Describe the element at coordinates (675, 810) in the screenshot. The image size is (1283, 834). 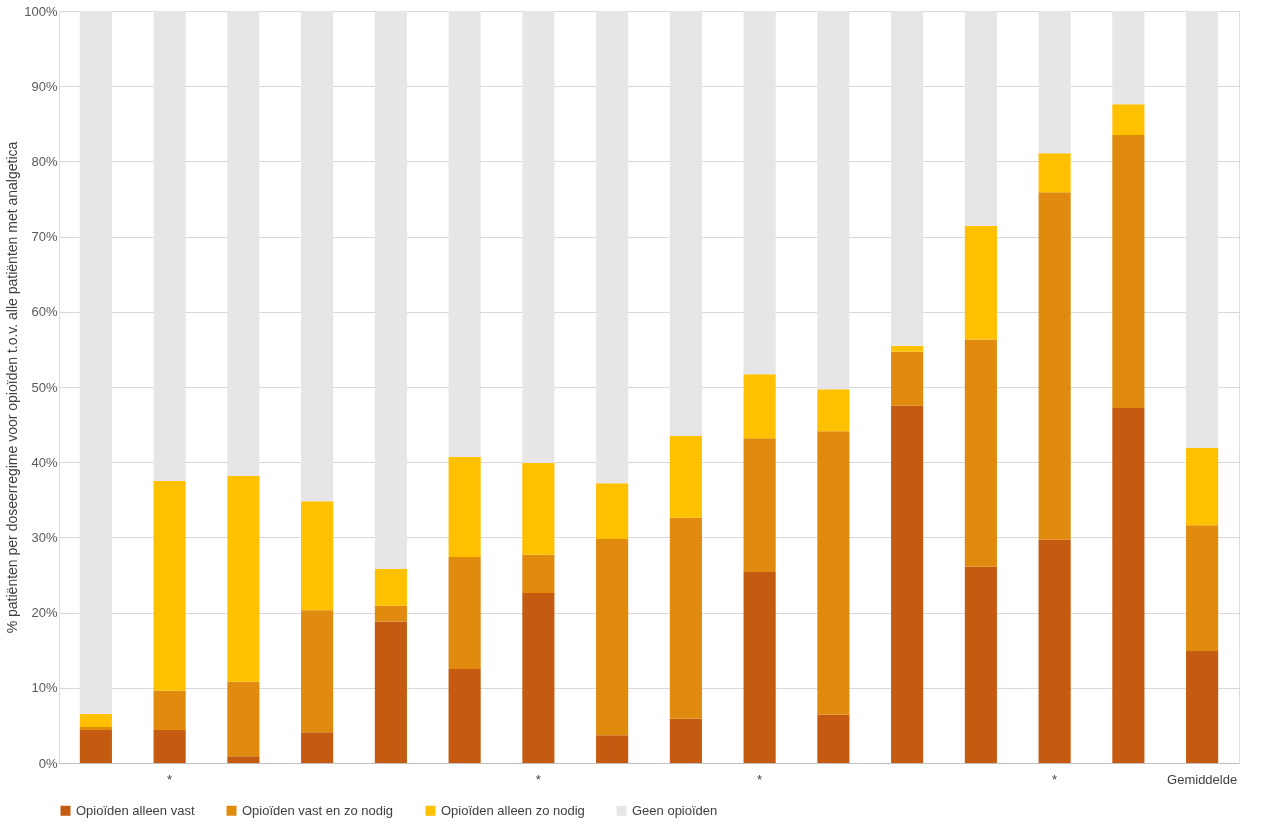
I see `legend-label: Geen opioïden` at that location.